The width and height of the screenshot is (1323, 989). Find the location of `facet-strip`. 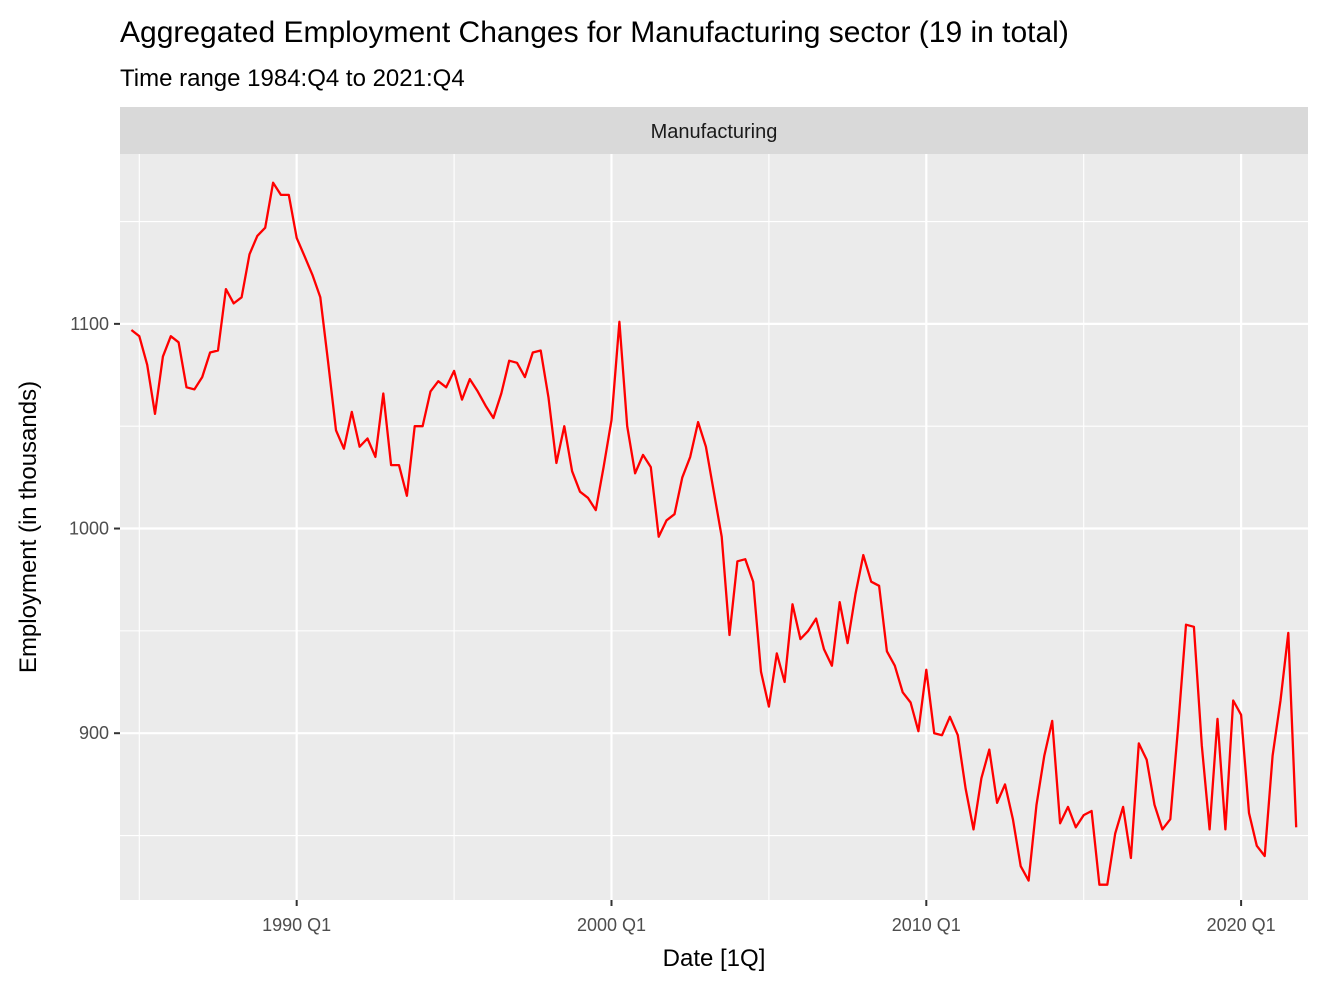

facet-strip is located at coordinates (714, 130).